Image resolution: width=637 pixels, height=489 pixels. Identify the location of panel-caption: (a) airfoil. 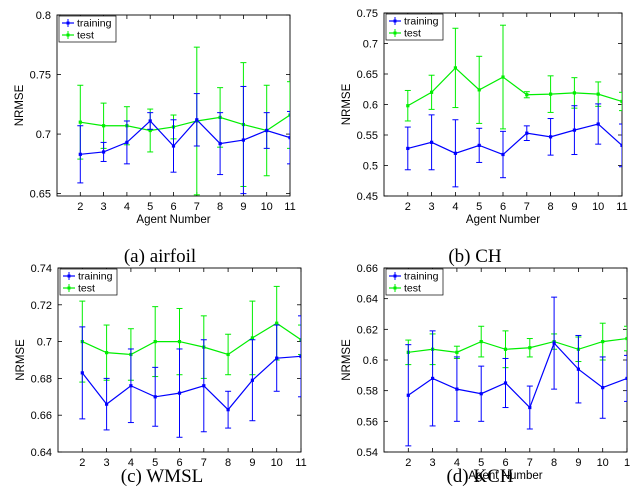
(160, 256).